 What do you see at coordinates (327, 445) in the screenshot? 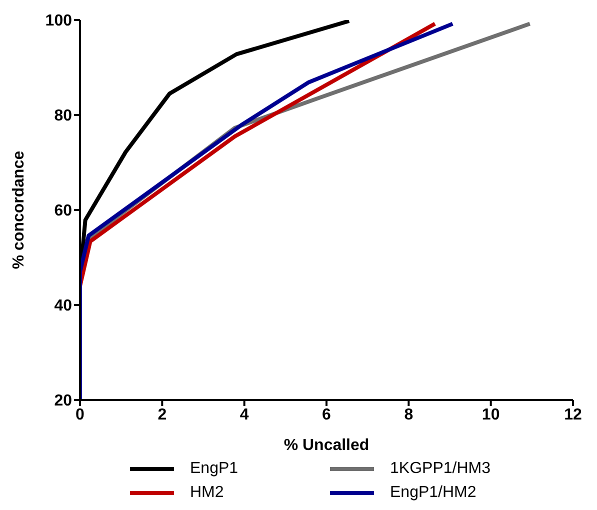
I see `x-axis-title: % Uncalled` at bounding box center [327, 445].